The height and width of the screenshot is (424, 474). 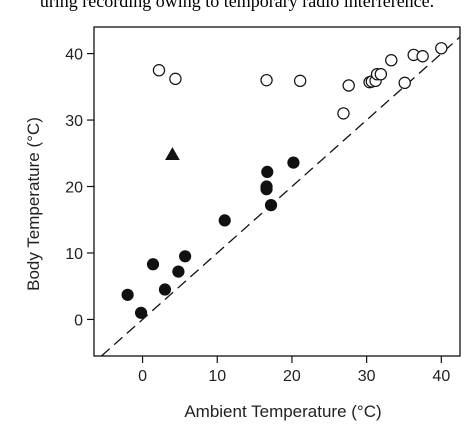 What do you see at coordinates (74, 188) in the screenshot?
I see `y-tick-label: 20` at bounding box center [74, 188].